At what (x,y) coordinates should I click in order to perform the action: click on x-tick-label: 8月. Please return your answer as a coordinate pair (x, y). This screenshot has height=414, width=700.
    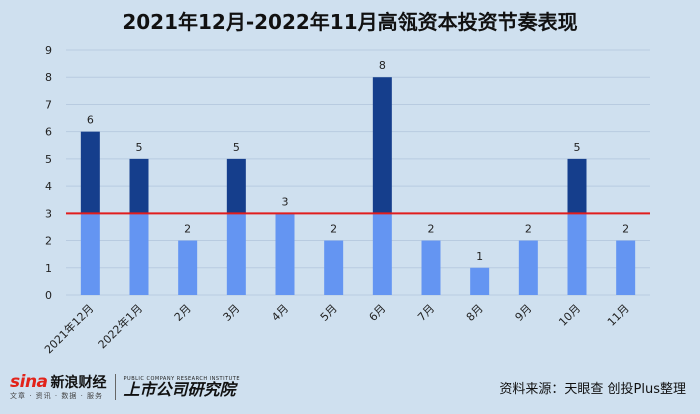
    Looking at the image, I should click on (475, 313).